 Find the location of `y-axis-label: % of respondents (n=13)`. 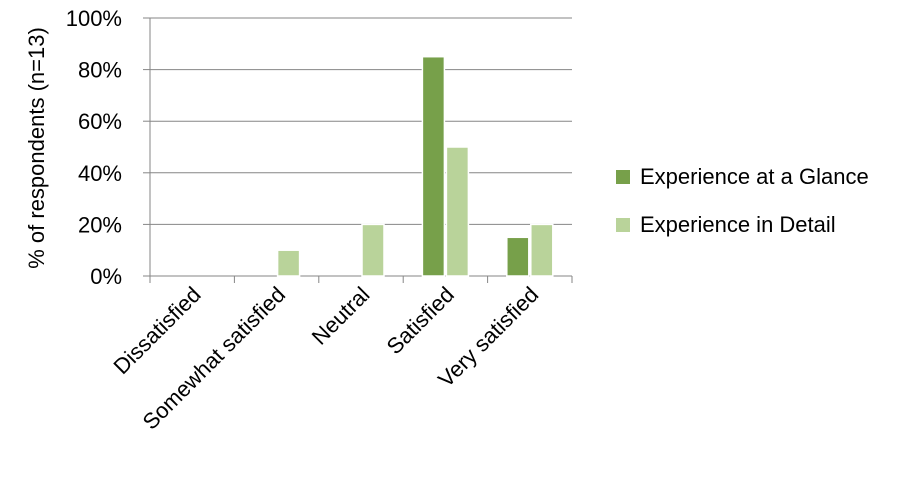

y-axis-label: % of respondents (n=13) is located at coordinates (36, 148).